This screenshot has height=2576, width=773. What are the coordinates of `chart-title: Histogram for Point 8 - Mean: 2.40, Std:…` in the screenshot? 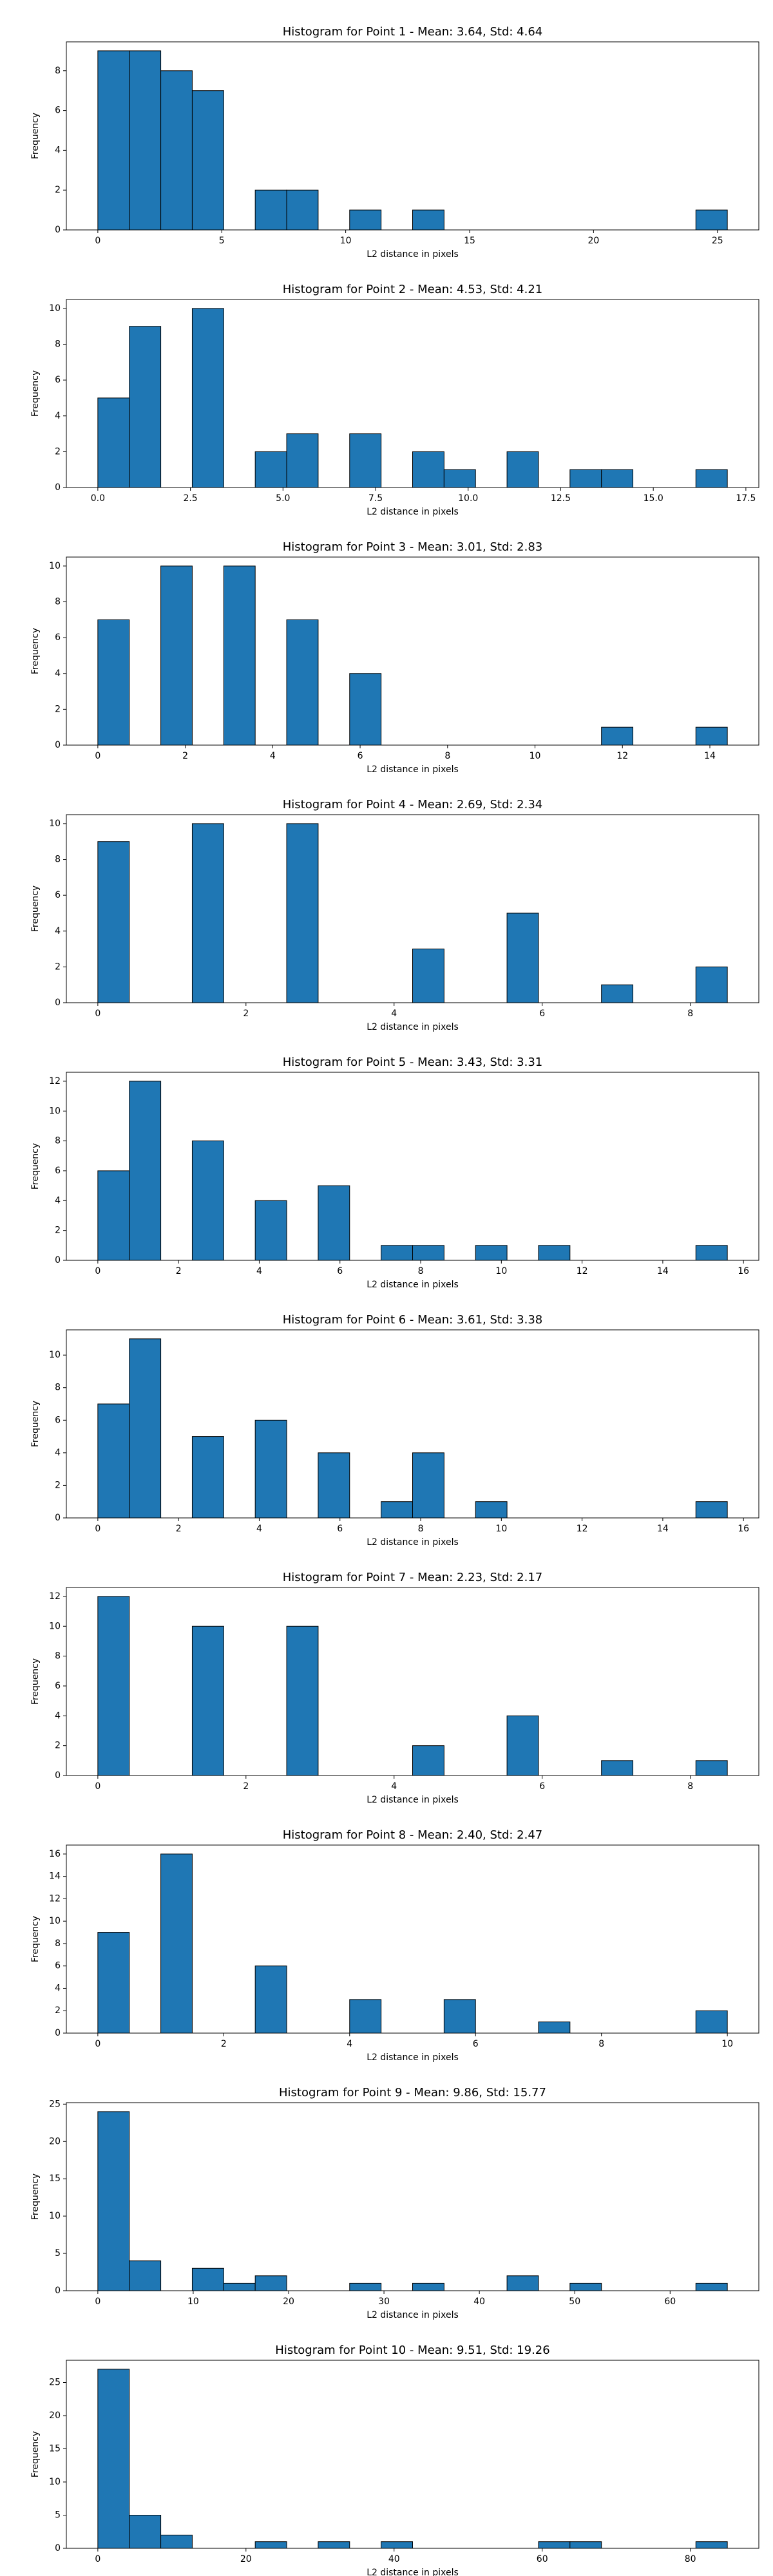 It's located at (413, 1835).